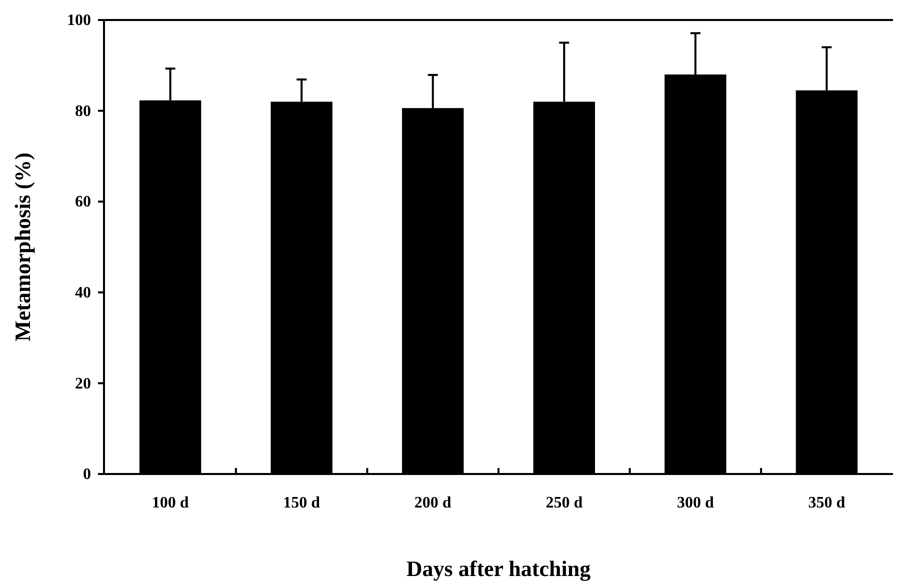  What do you see at coordinates (695, 503) in the screenshot?
I see `x-tick-label: 300 d` at bounding box center [695, 503].